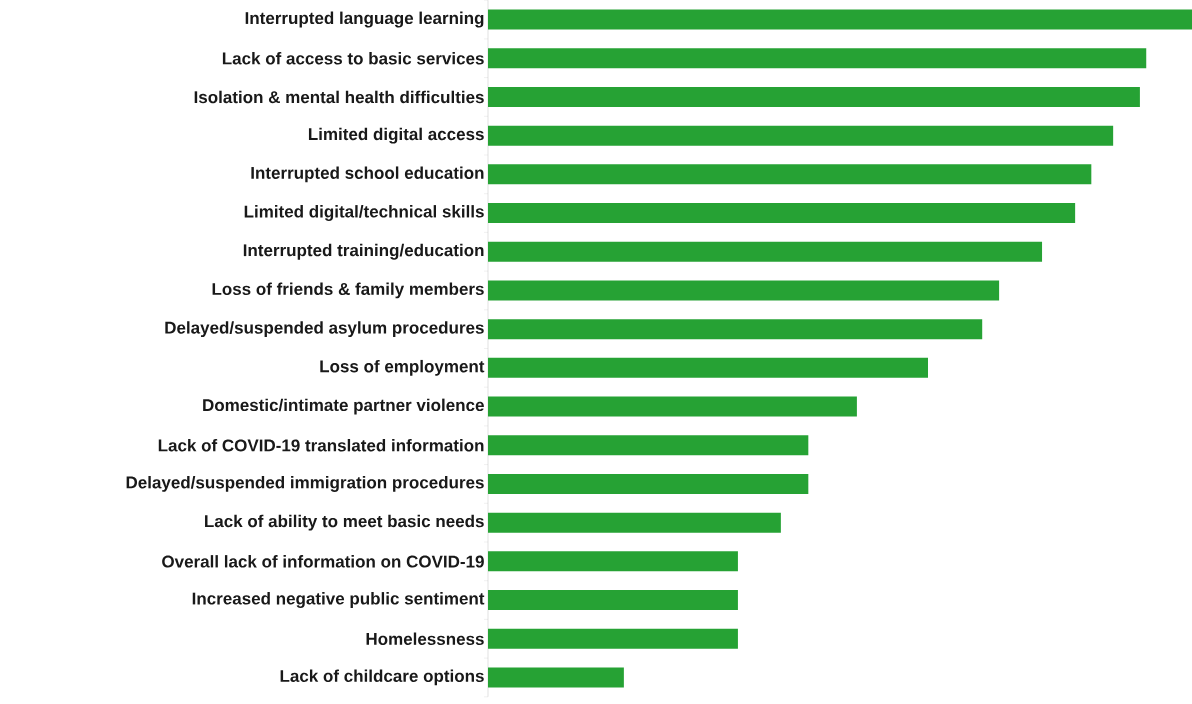 This screenshot has height=704, width=1192. I want to click on y-tick-label: Limited digital/technical skills, so click(364, 213).